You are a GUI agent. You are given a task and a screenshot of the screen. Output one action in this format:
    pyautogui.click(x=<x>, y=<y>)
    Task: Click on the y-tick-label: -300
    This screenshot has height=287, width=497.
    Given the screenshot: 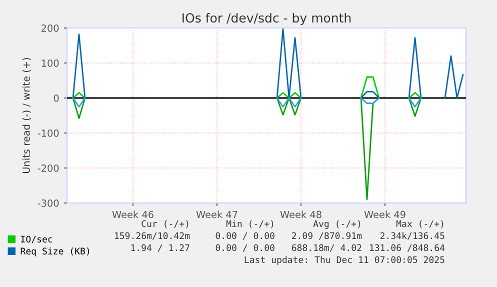 What is the action you would take?
    pyautogui.click(x=48, y=203)
    